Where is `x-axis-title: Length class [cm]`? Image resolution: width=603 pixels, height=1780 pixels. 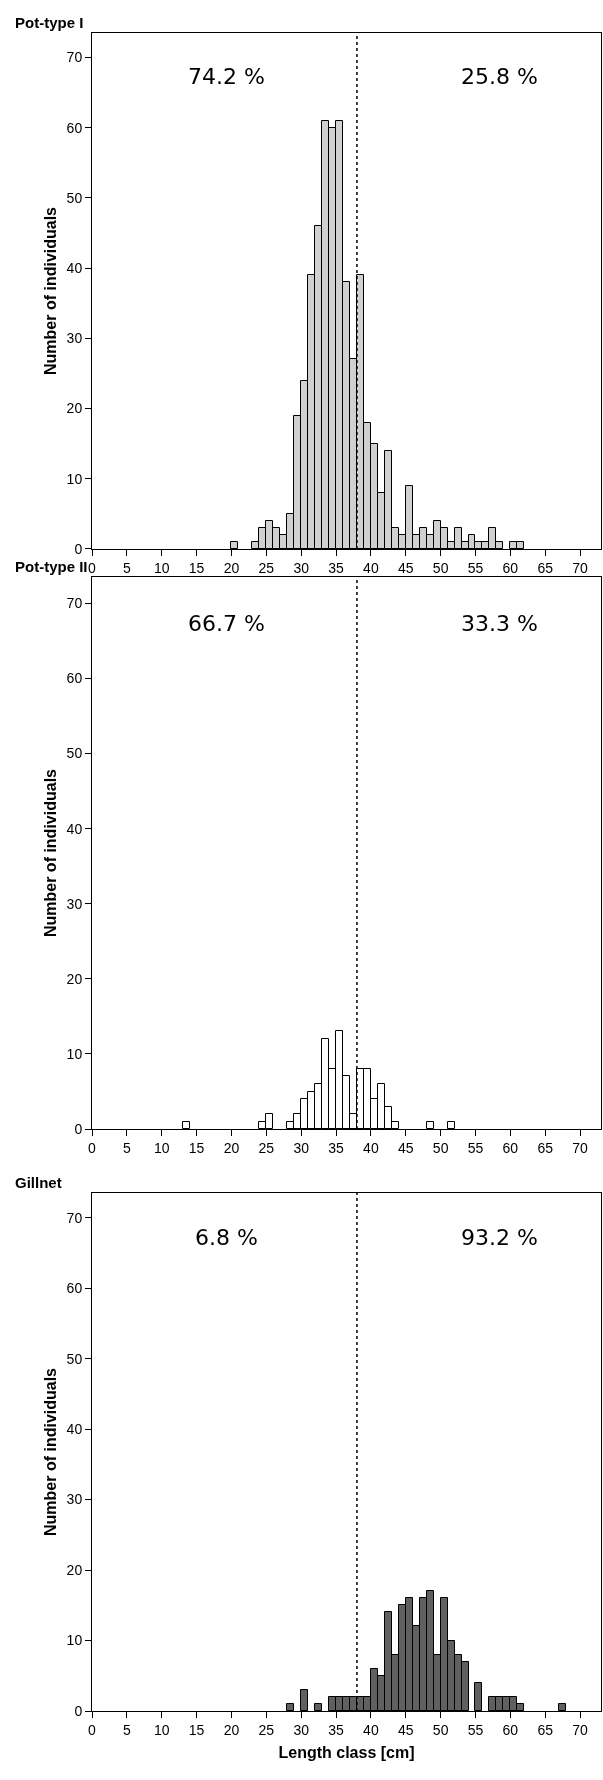
x-axis-title: Length class [cm] is located at coordinates (346, 1753).